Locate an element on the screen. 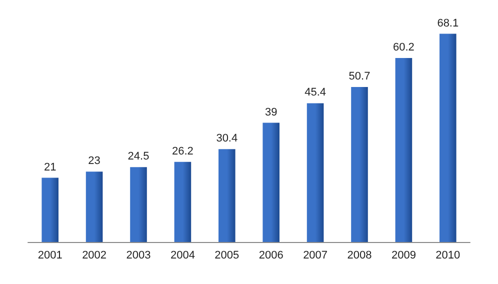 The image size is (498, 284). data-label: 26.2 is located at coordinates (183, 151).